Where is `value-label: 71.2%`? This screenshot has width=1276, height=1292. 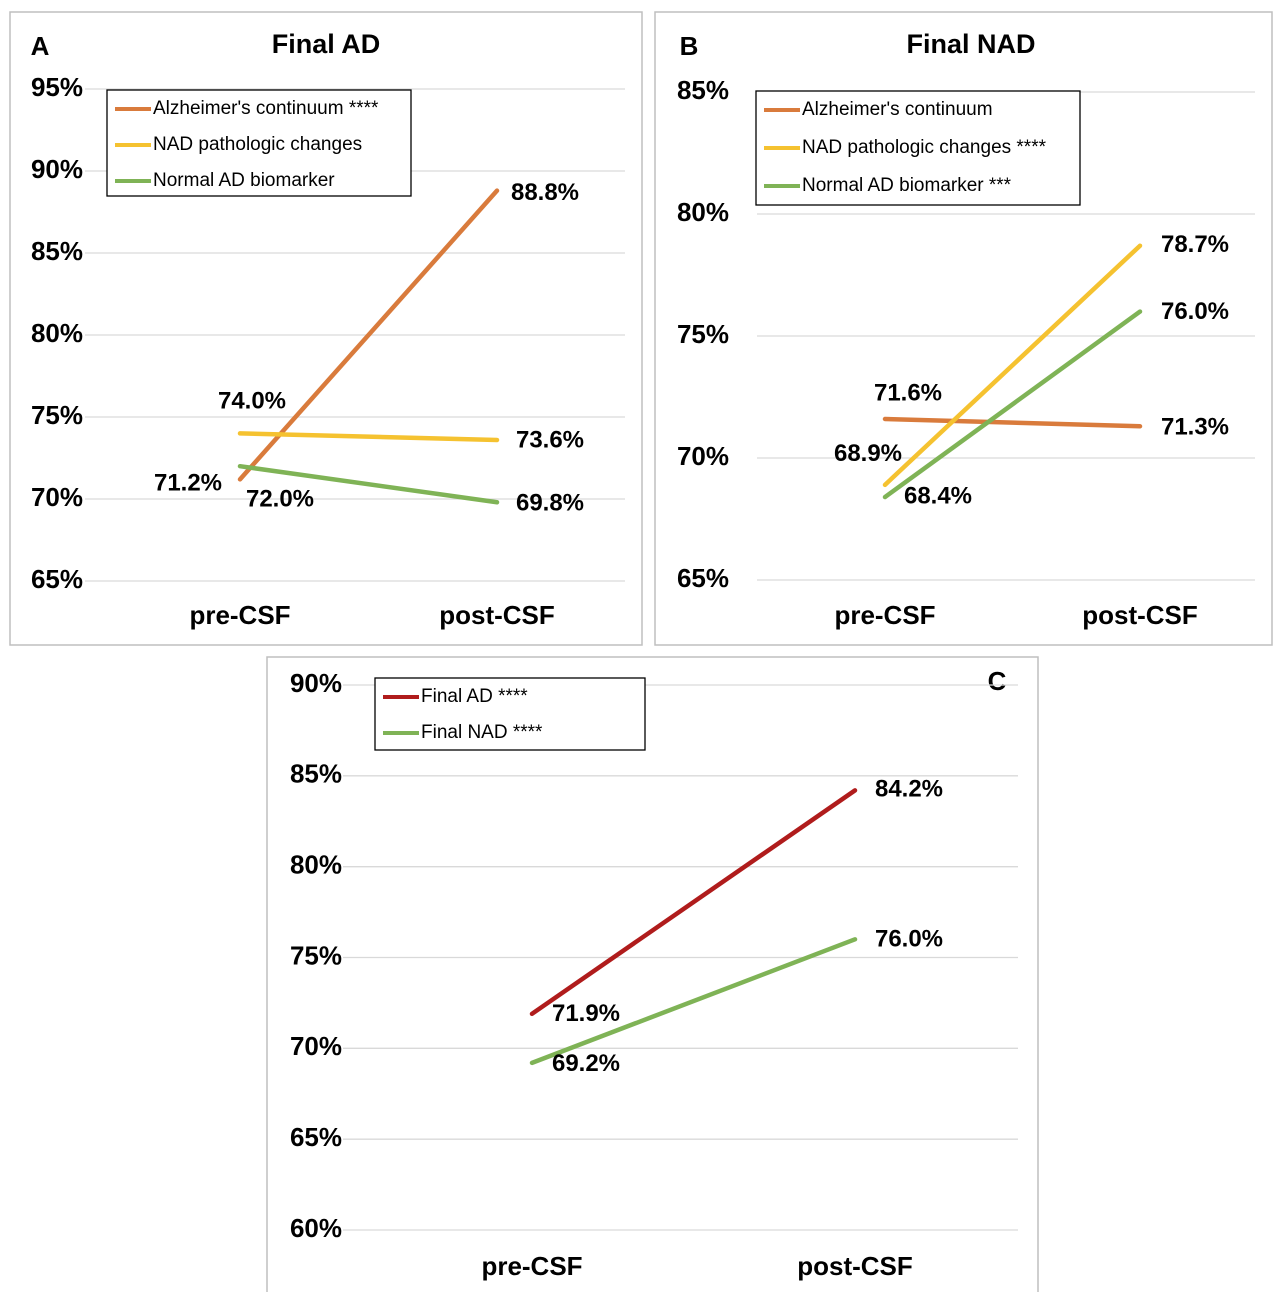 value-label: 71.2% is located at coordinates (188, 483).